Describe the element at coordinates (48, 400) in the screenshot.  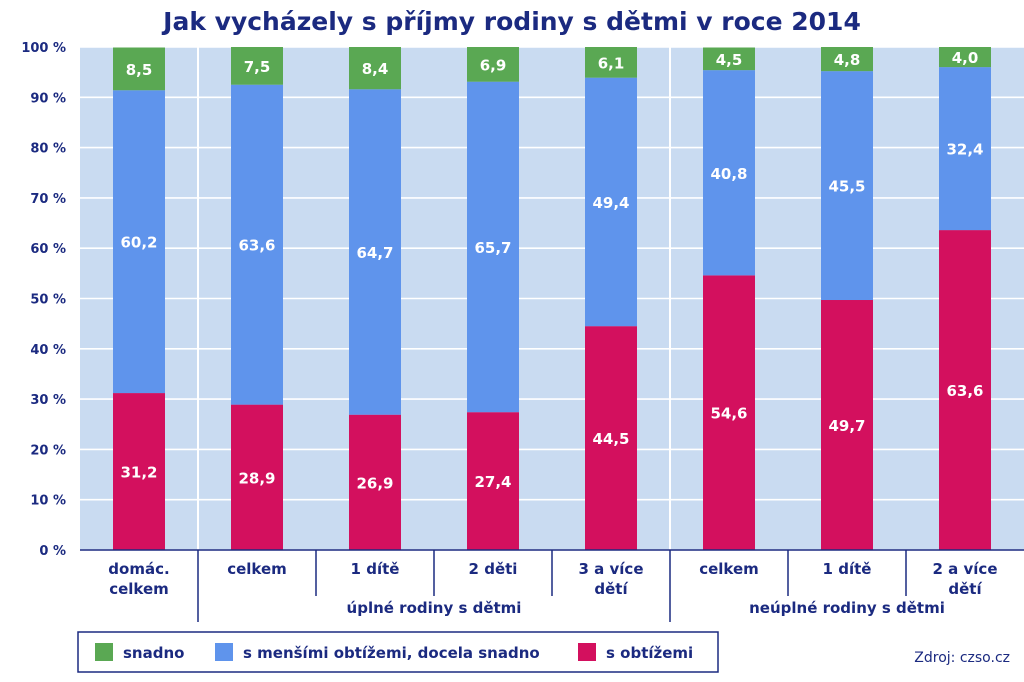
I see `y-tick-label: 30 %` at that location.